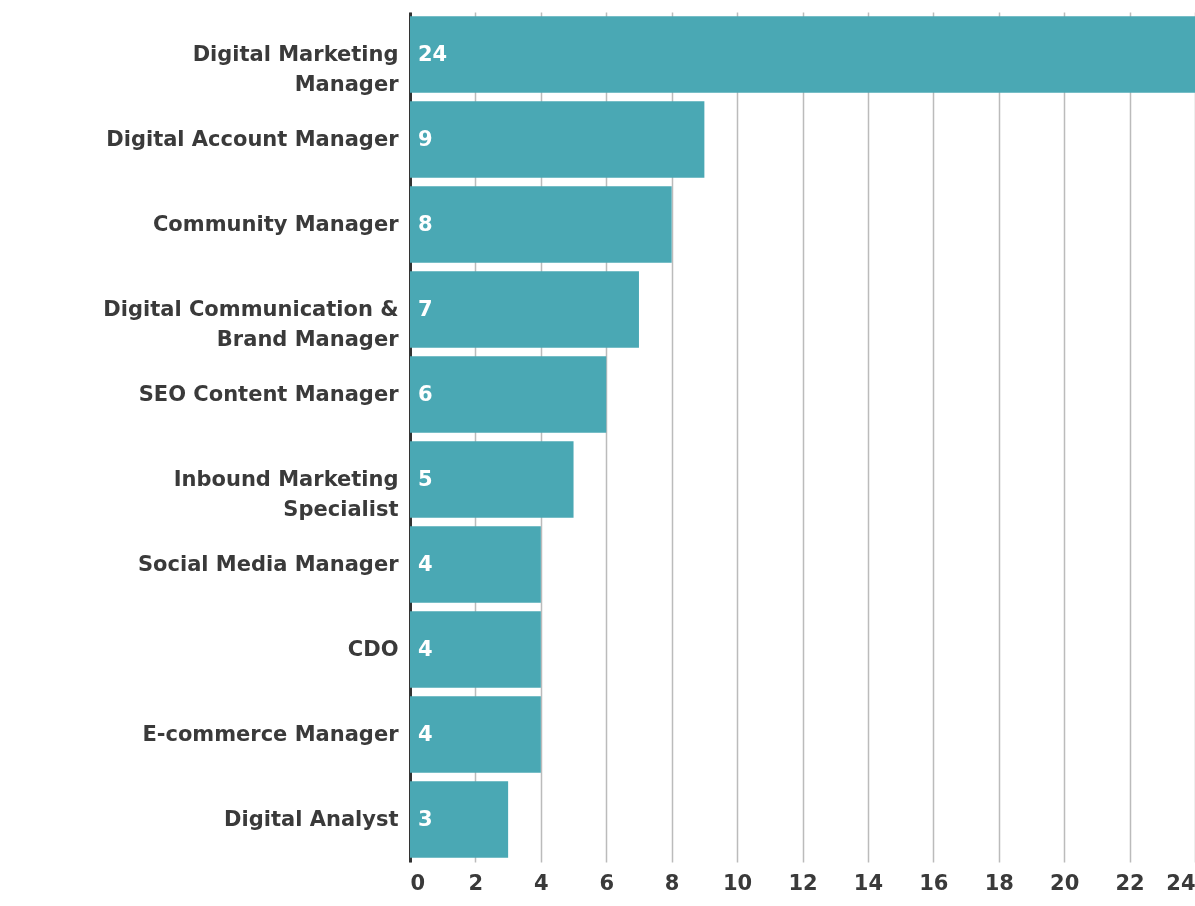  I want to click on data-label: 5, so click(425, 478).